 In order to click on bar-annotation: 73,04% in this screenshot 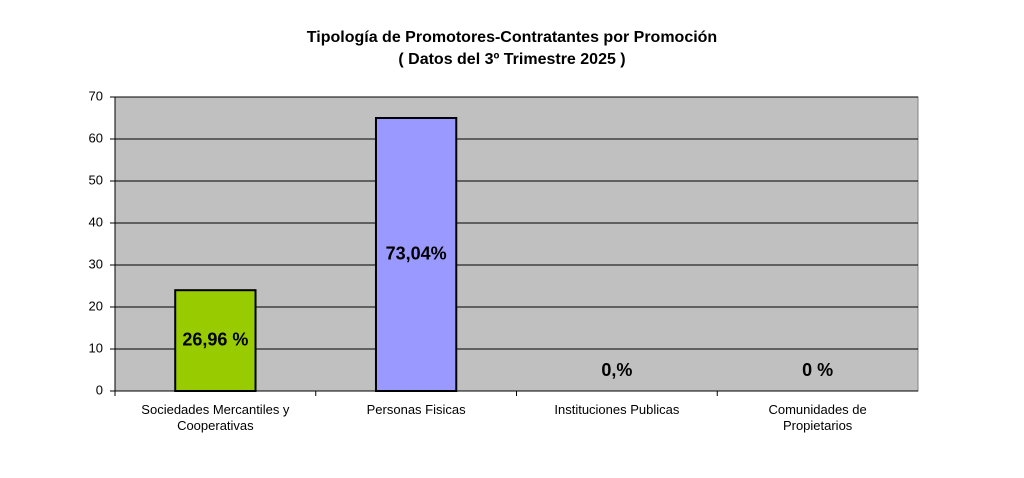, I will do `click(416, 253)`.